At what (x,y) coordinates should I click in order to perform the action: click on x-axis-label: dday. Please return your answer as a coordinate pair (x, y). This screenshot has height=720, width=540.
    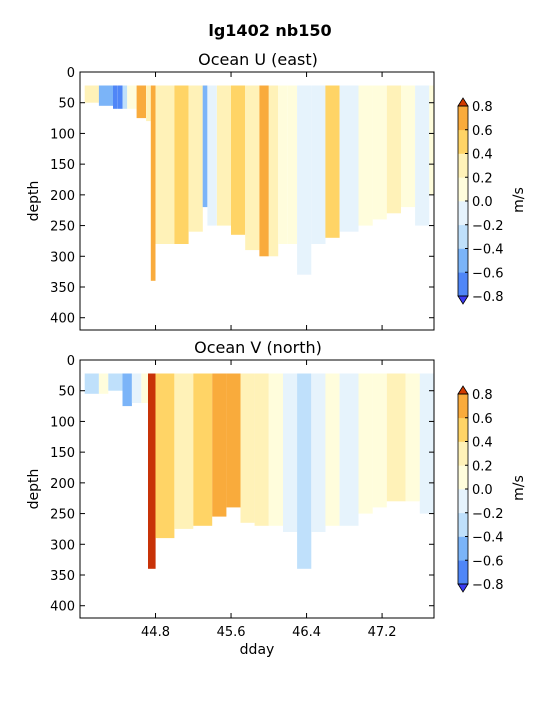
    Looking at the image, I should click on (257, 650).